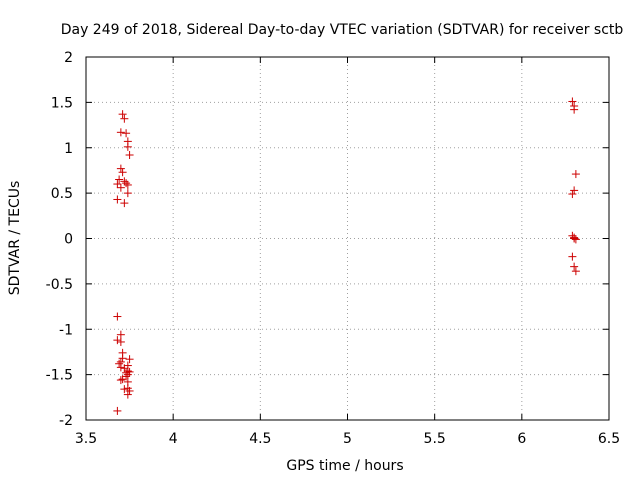 Image resolution: width=640 pixels, height=480 pixels. What do you see at coordinates (68, 149) in the screenshot?
I see `y-tick-label: 1` at bounding box center [68, 149].